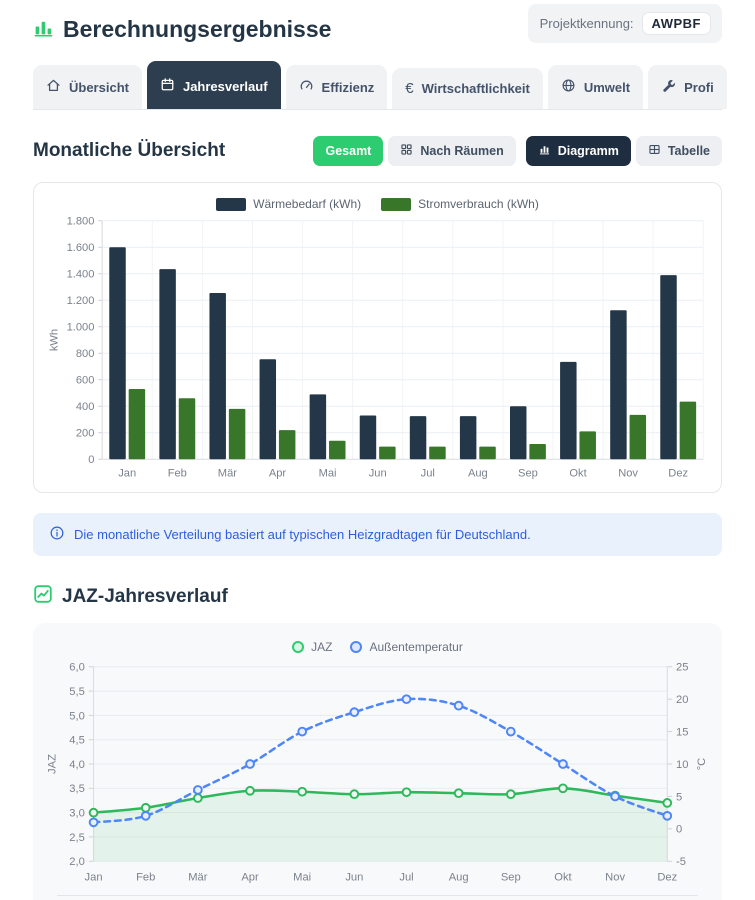 This screenshot has height=900, width=755. Describe the element at coordinates (563, 788) in the screenshot. I see `point-jaz-Okt` at that location.